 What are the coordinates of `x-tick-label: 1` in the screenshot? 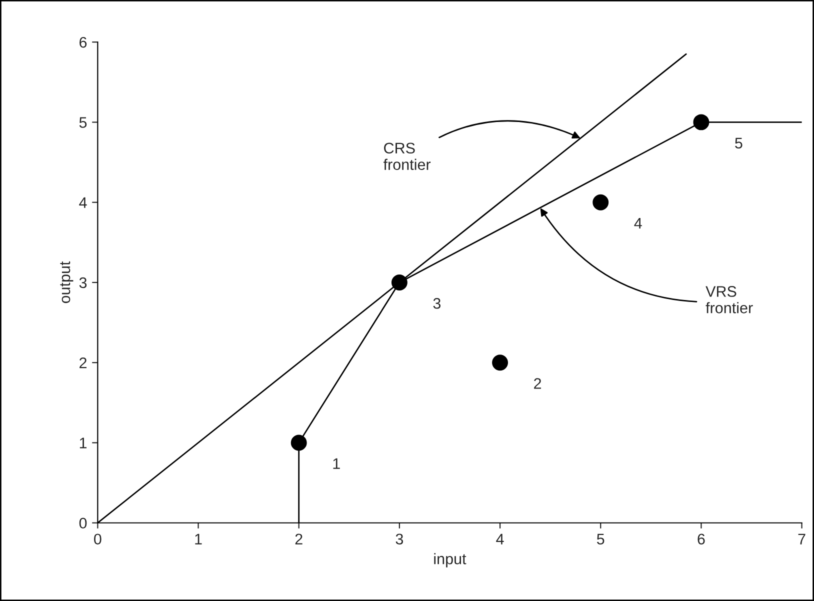 It's located at (198, 539).